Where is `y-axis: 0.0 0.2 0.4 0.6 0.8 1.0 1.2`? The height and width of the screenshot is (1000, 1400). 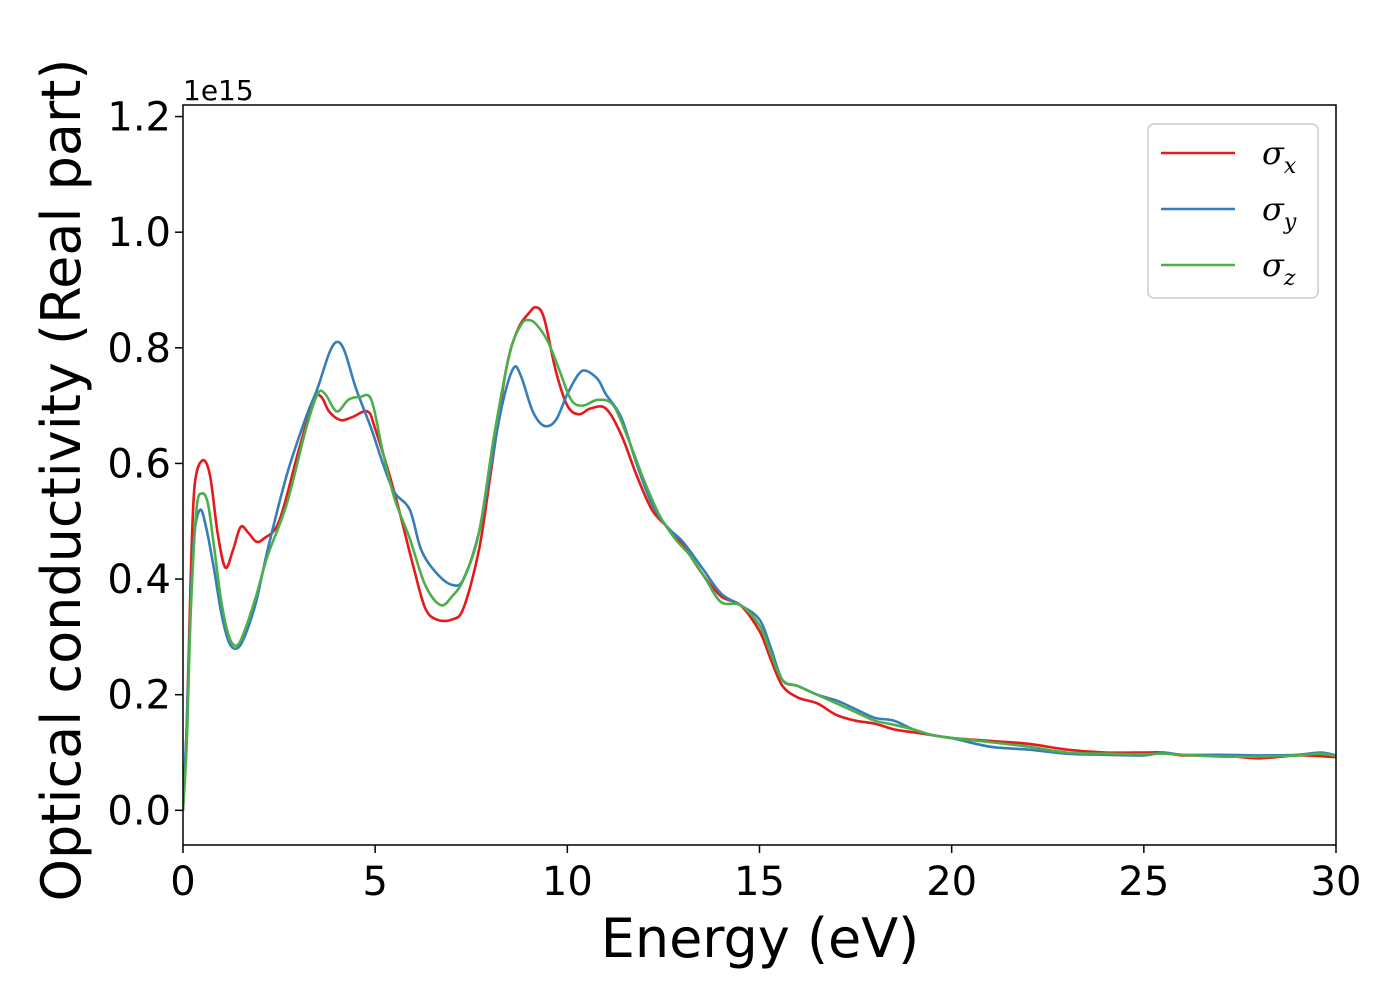
y-axis: 0.0 0.2 0.4 0.6 0.8 1.0 1.2 is located at coordinates (145, 464).